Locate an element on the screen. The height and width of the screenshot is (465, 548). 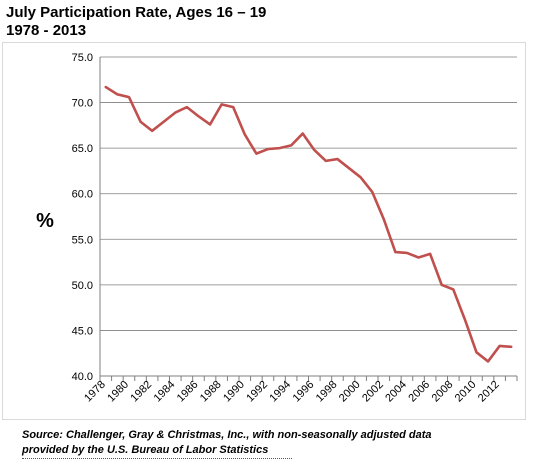
y-tick-label: 50.0 is located at coordinates (82, 286).